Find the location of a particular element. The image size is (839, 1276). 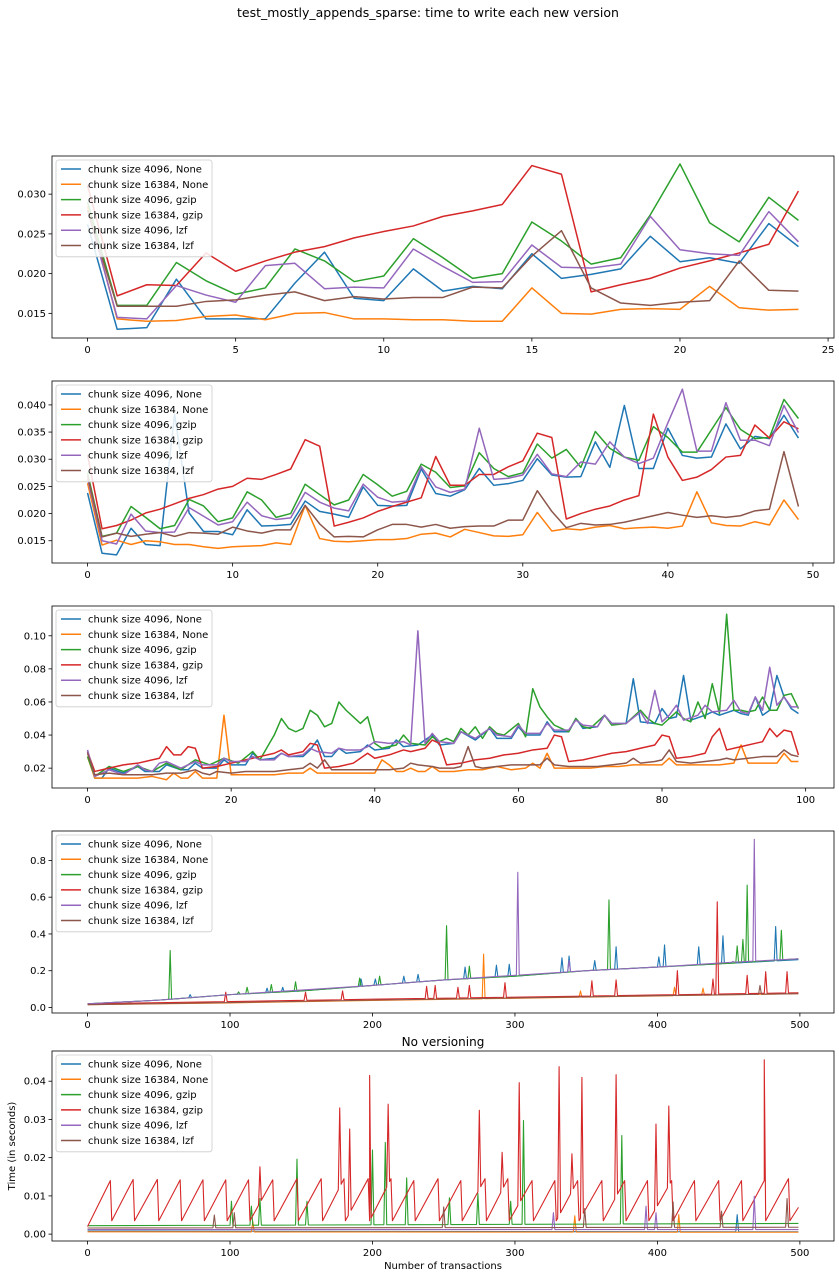

y-tick-label: 0.015 is located at coordinates (31, 541).